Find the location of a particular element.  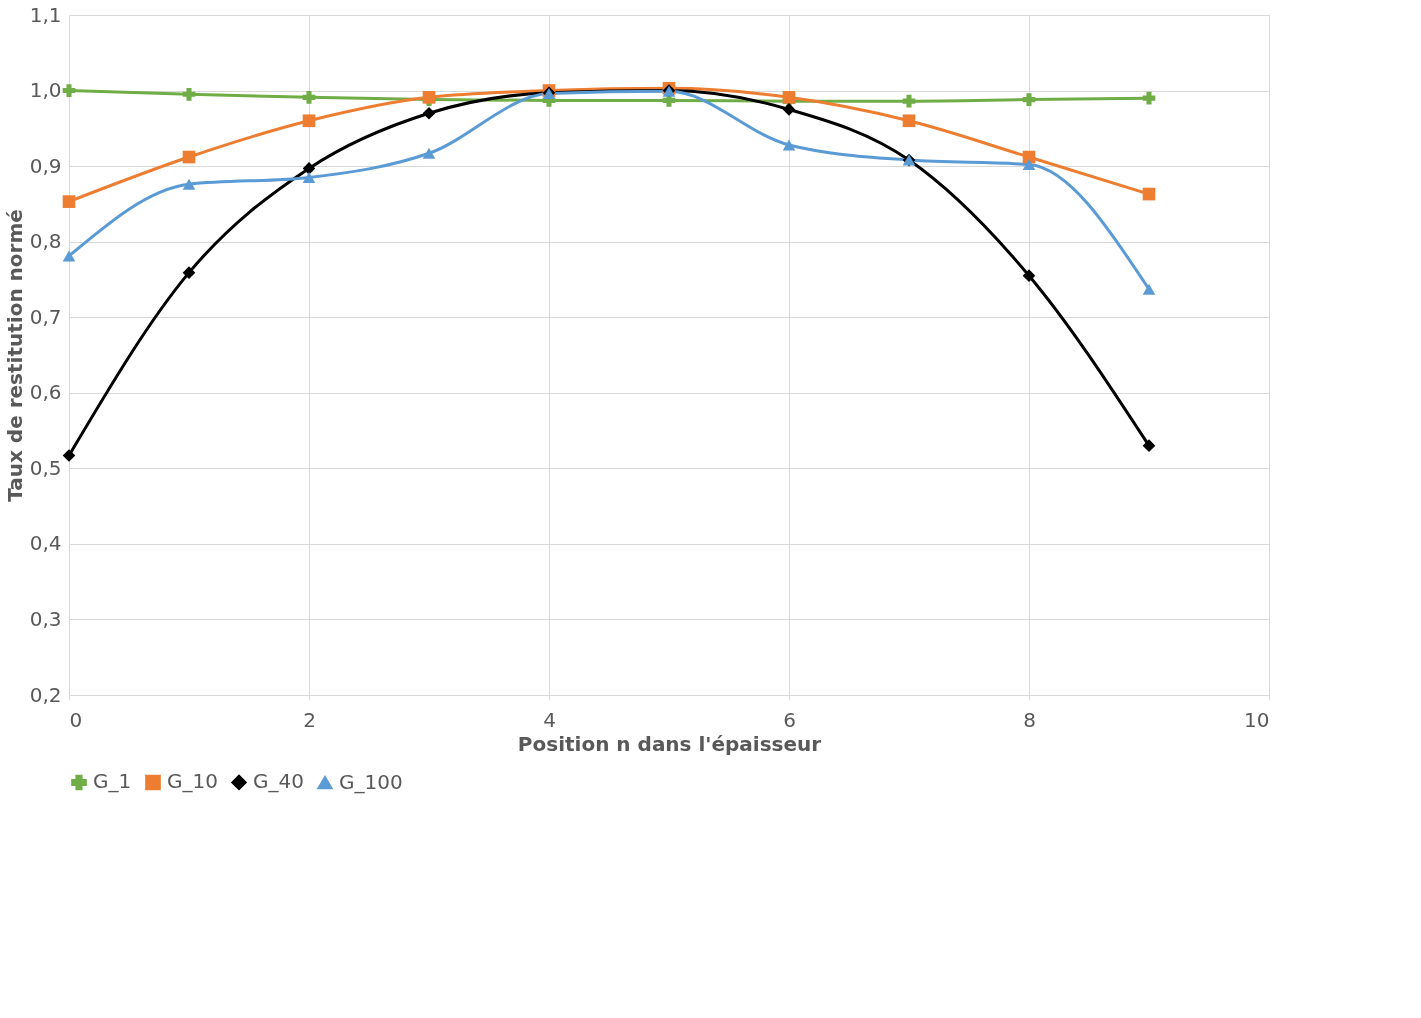

x-tick-label: 0 is located at coordinates (76, 719).